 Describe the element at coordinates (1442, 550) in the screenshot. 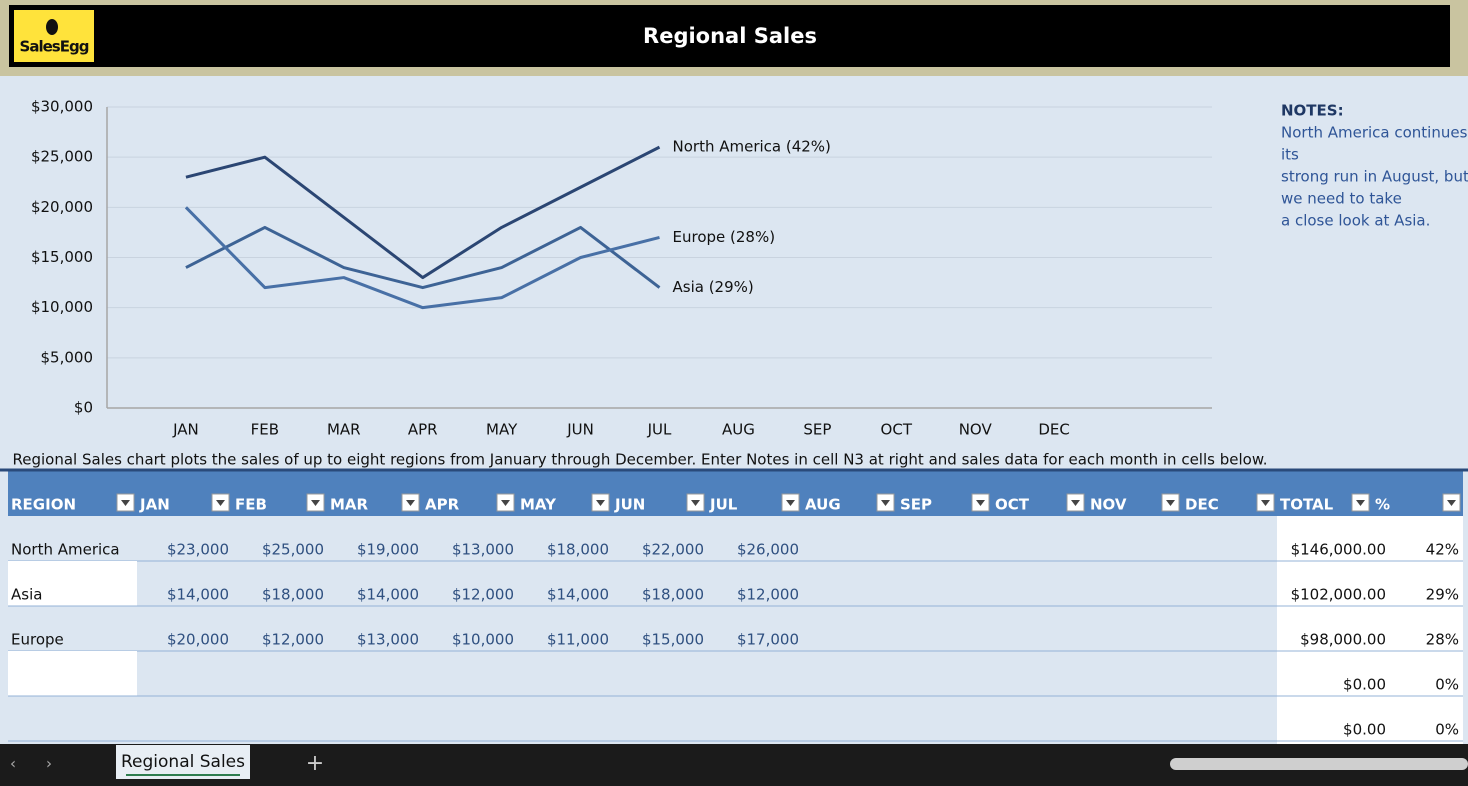

I see `percent-cell: 42%` at that location.